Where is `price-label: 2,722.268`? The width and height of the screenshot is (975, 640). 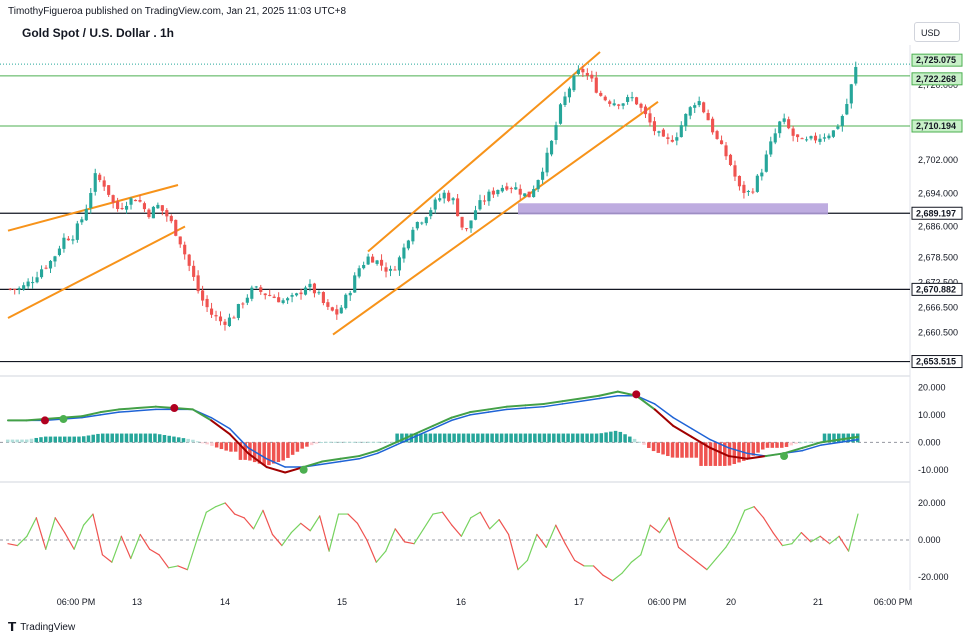 price-label: 2,722.268 is located at coordinates (936, 79).